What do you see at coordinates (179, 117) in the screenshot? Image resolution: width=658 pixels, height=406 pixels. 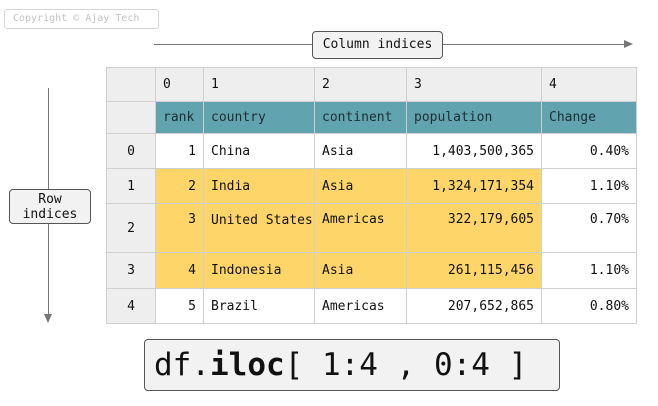 I see `header-cell: rank` at bounding box center [179, 117].